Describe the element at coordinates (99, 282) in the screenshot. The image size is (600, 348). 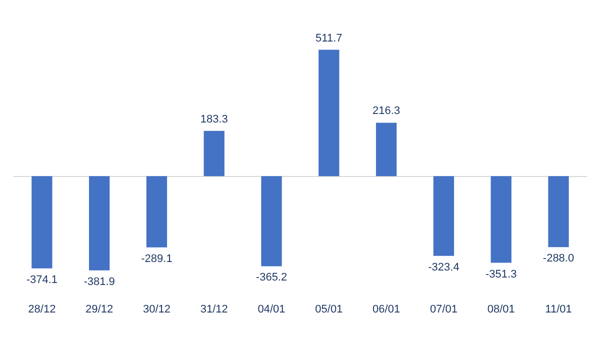
I see `data-label: -381.9` at that location.